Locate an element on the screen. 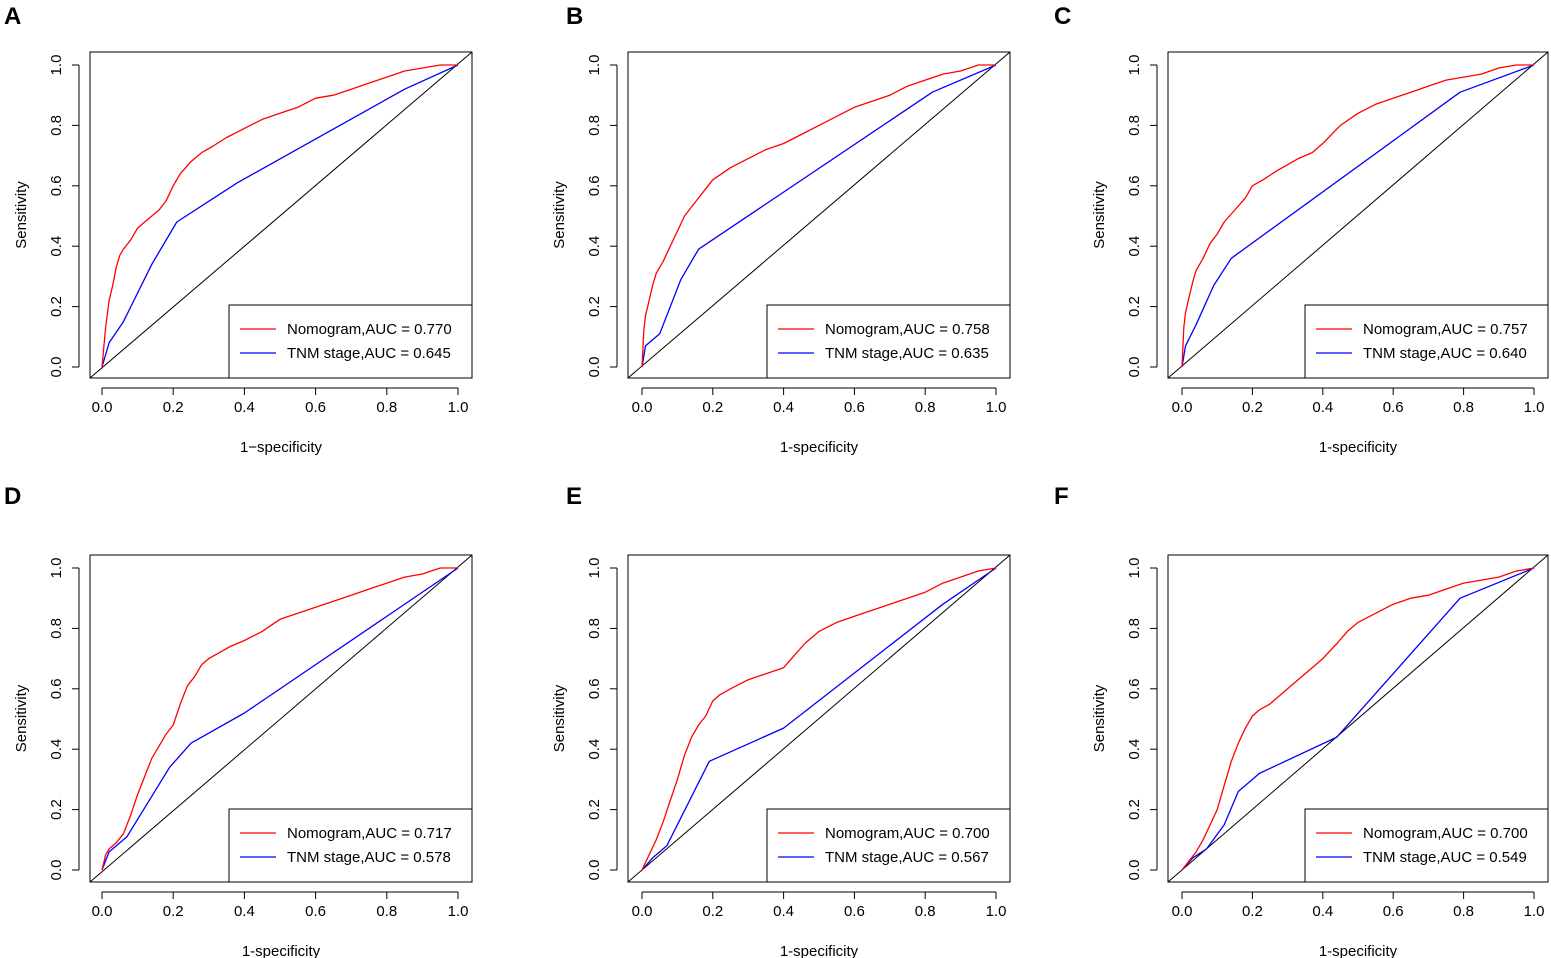 This screenshot has height=958, width=1551. tnm-curve-d is located at coordinates (280, 719).